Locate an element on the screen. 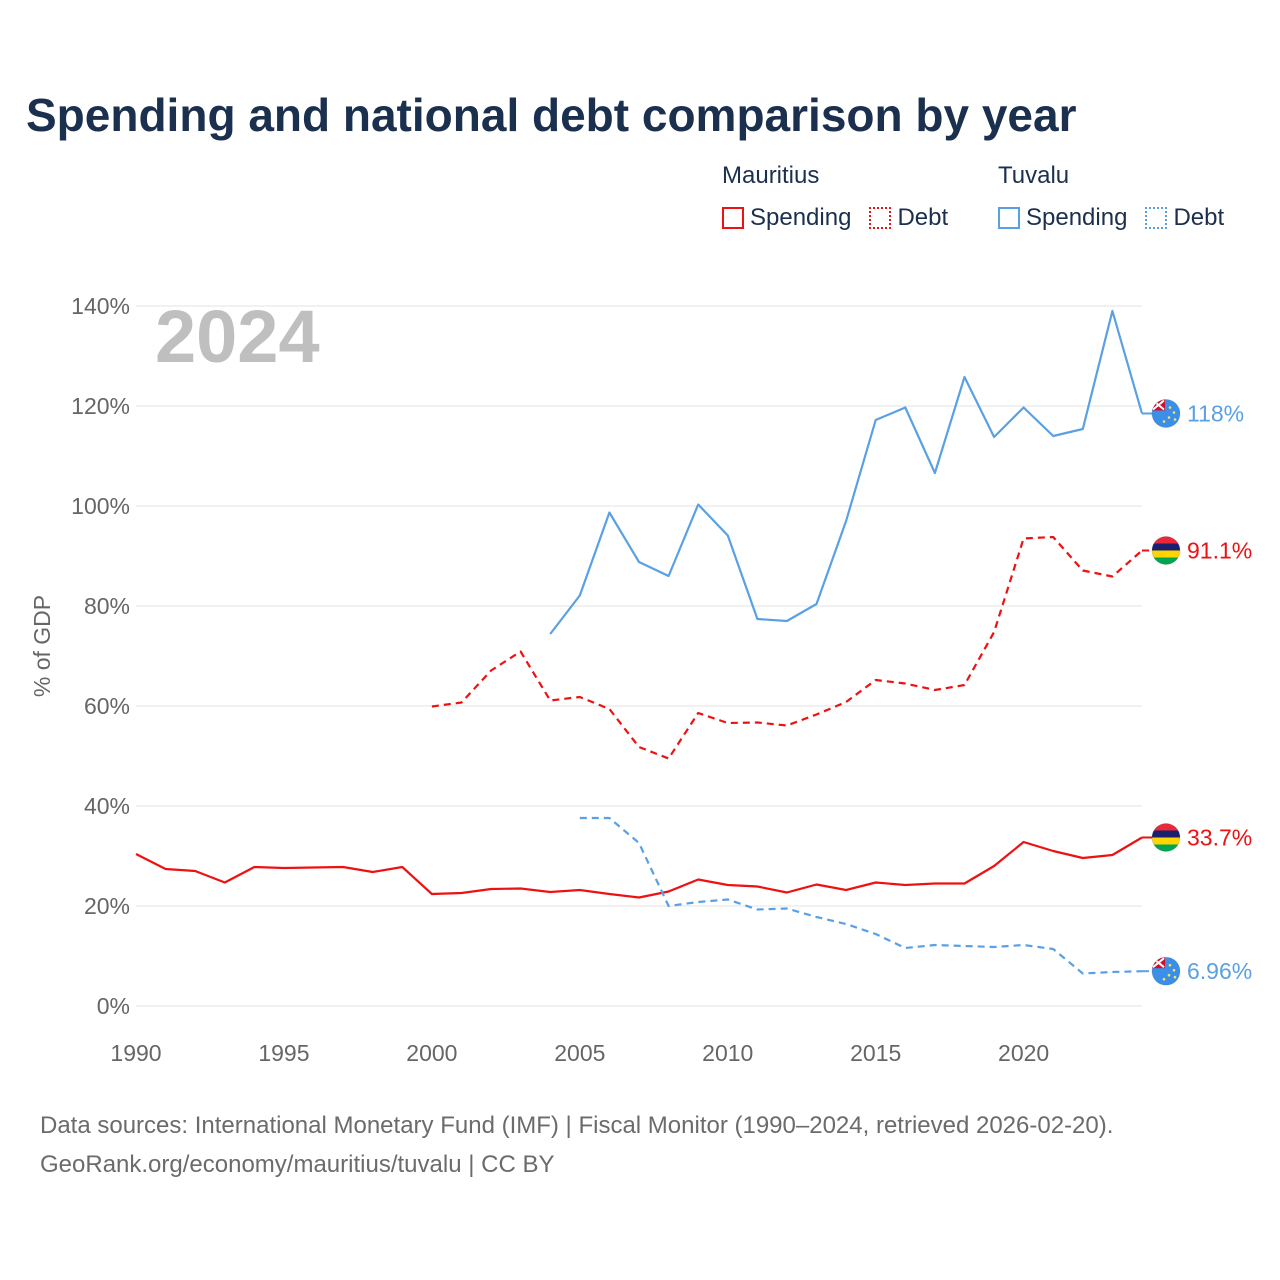 This screenshot has width=1280, height=1280. y-tick-label: 20% is located at coordinates (107, 906).